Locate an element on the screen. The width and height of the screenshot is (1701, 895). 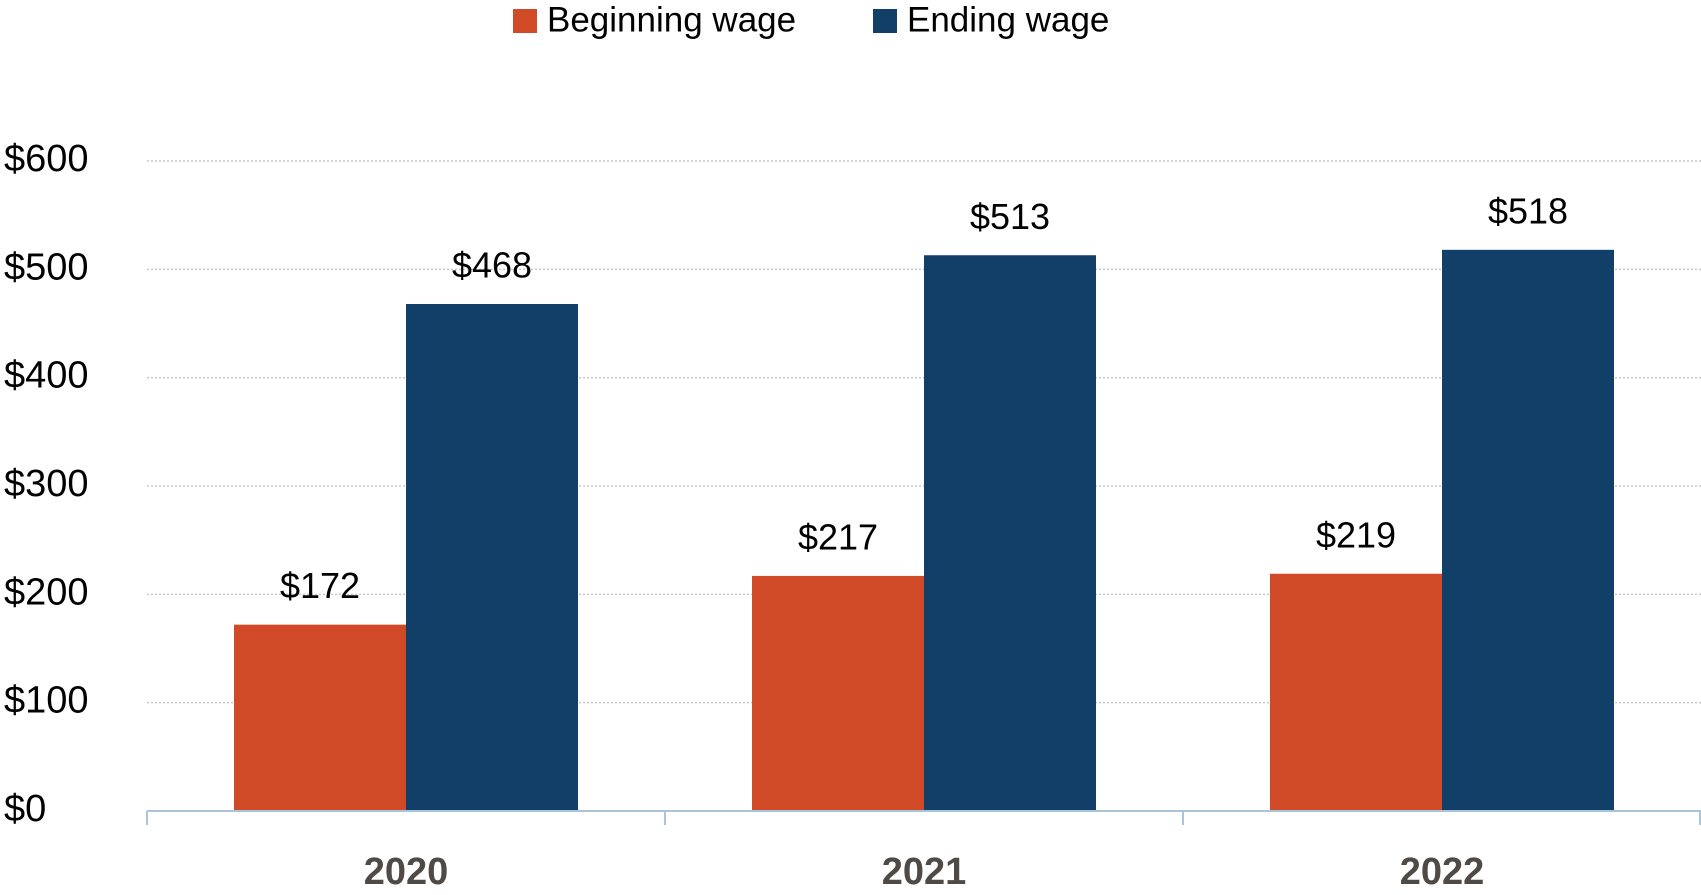
legend-label: Beginning wage is located at coordinates (671, 19).